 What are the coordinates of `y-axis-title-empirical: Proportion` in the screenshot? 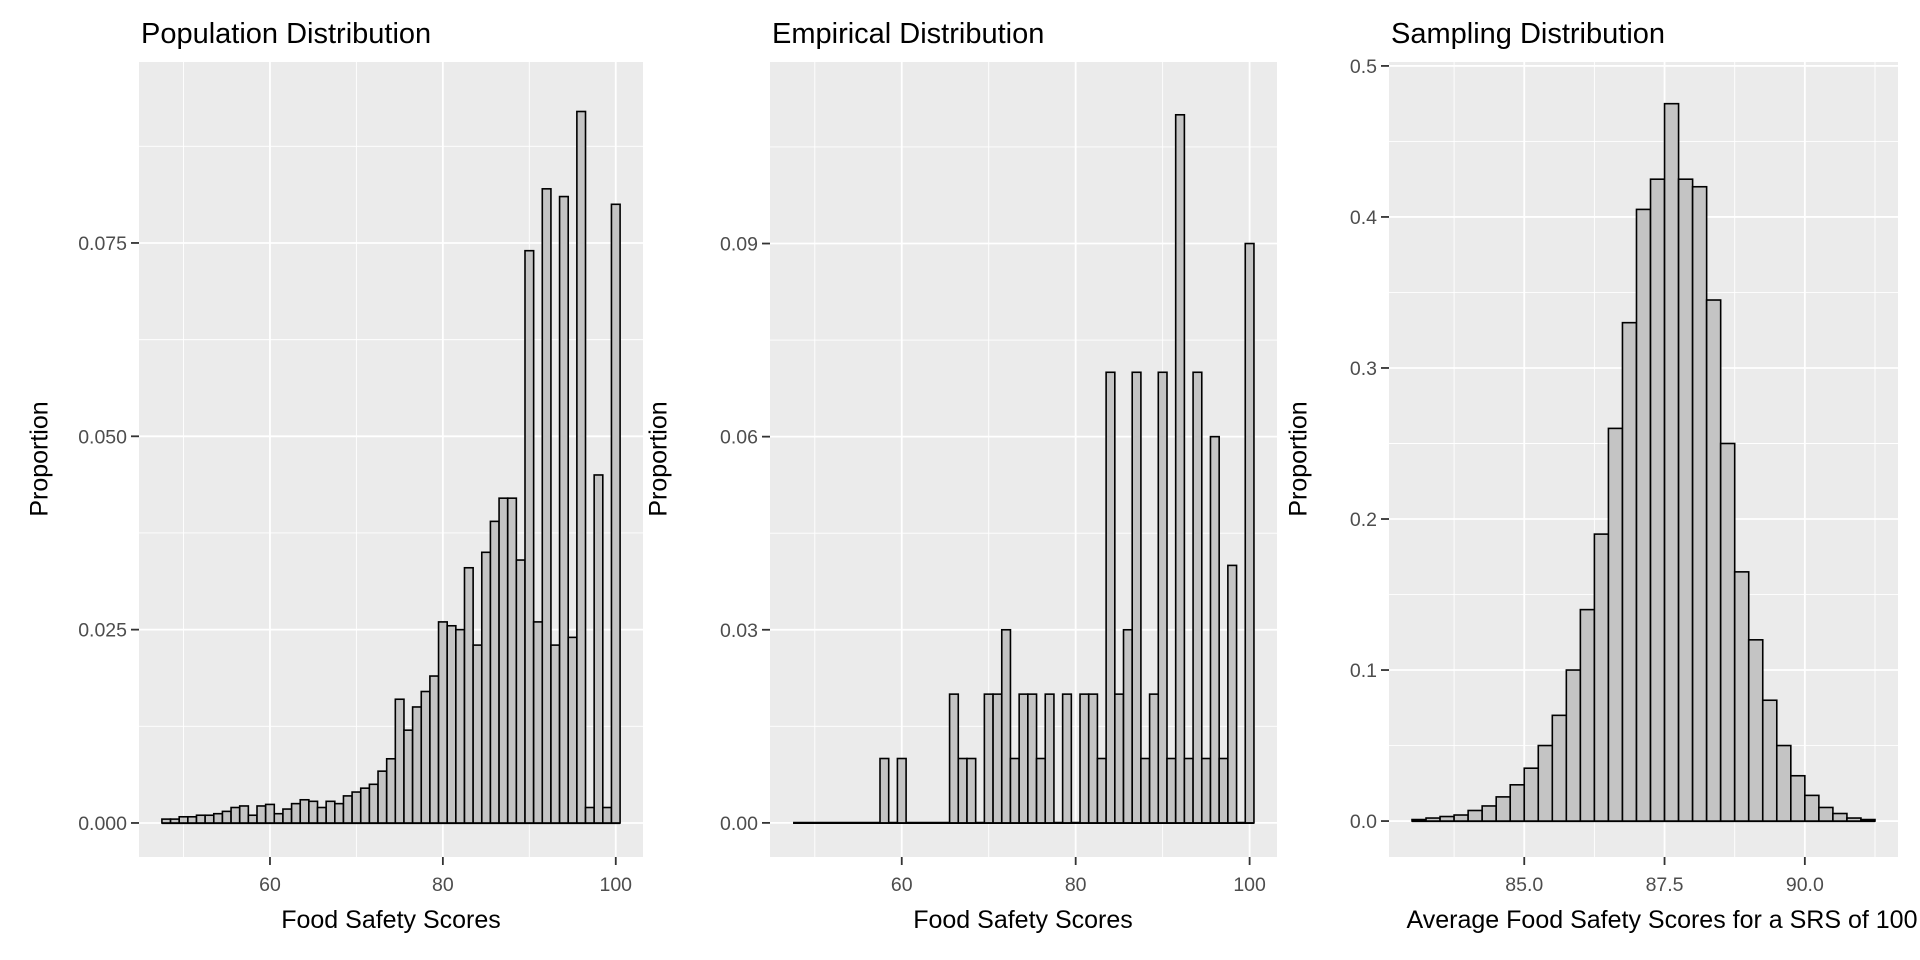 It's located at (658, 459).